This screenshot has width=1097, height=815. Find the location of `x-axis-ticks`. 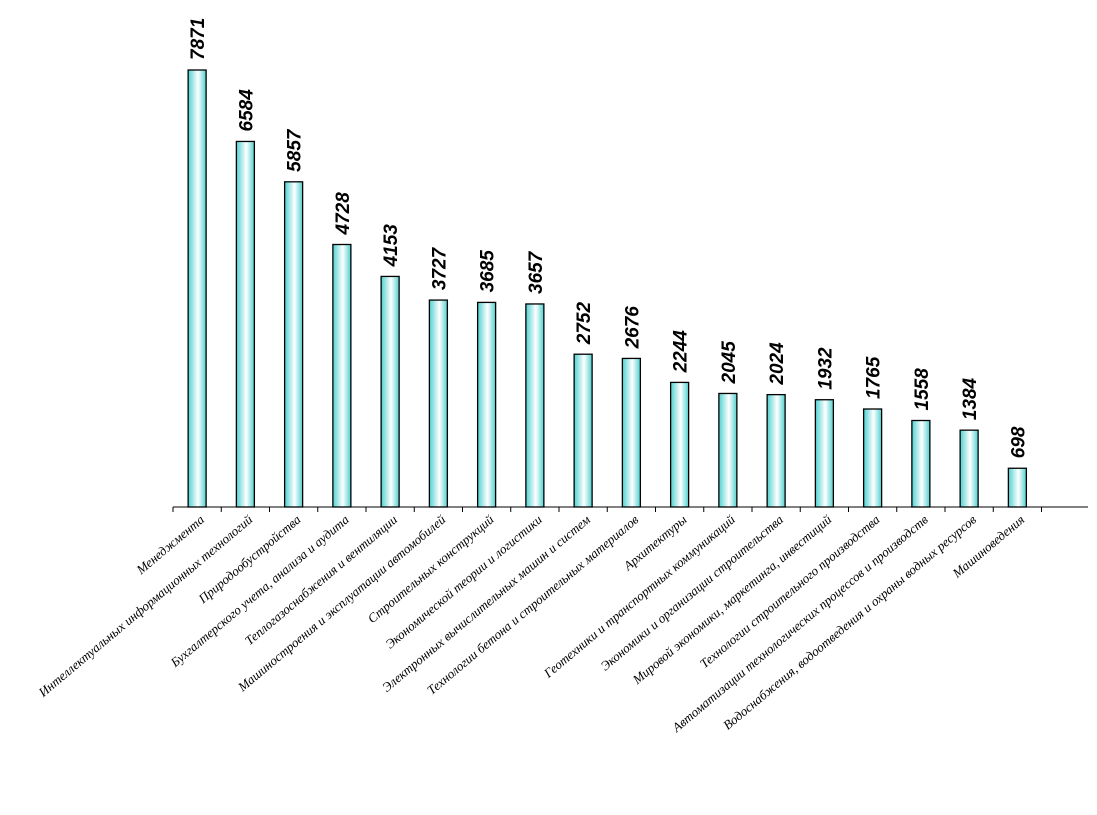

x-axis-ticks is located at coordinates (607, 509).